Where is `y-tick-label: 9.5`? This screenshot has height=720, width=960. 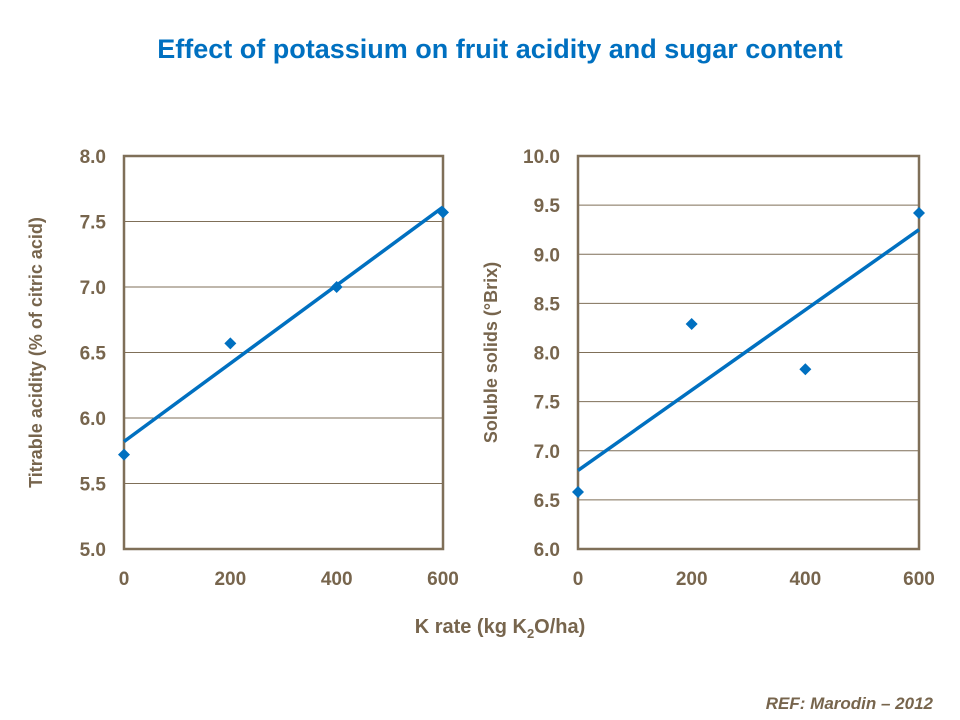 y-tick-label: 9.5 is located at coordinates (547, 206).